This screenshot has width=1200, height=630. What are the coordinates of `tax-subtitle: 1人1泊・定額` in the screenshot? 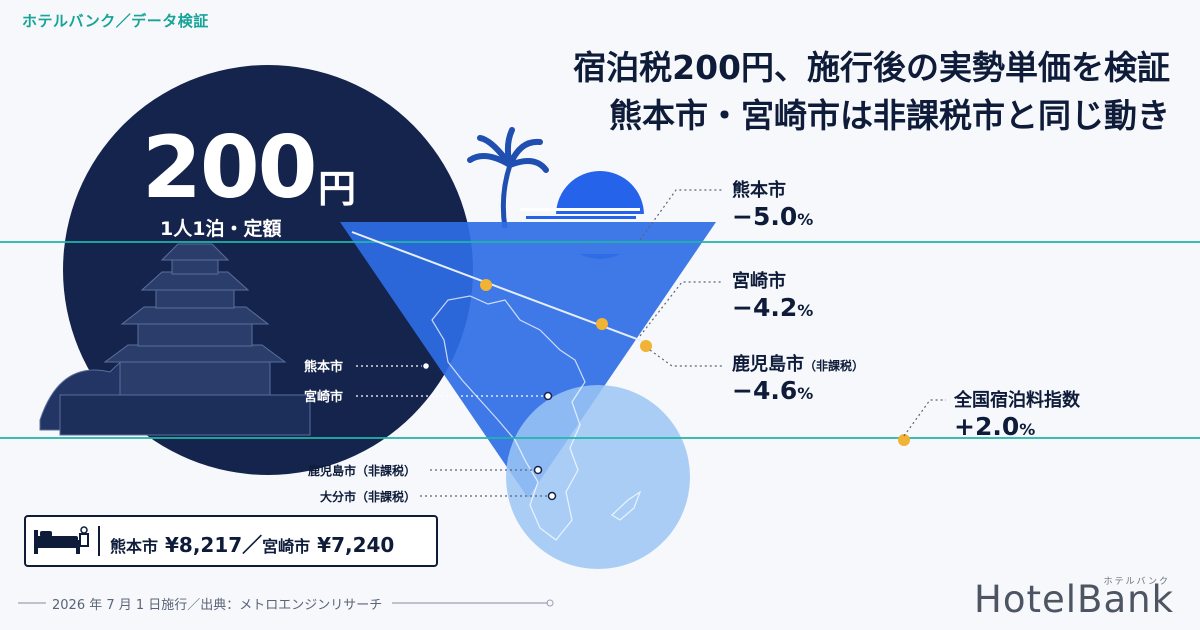 It's located at (221, 229).